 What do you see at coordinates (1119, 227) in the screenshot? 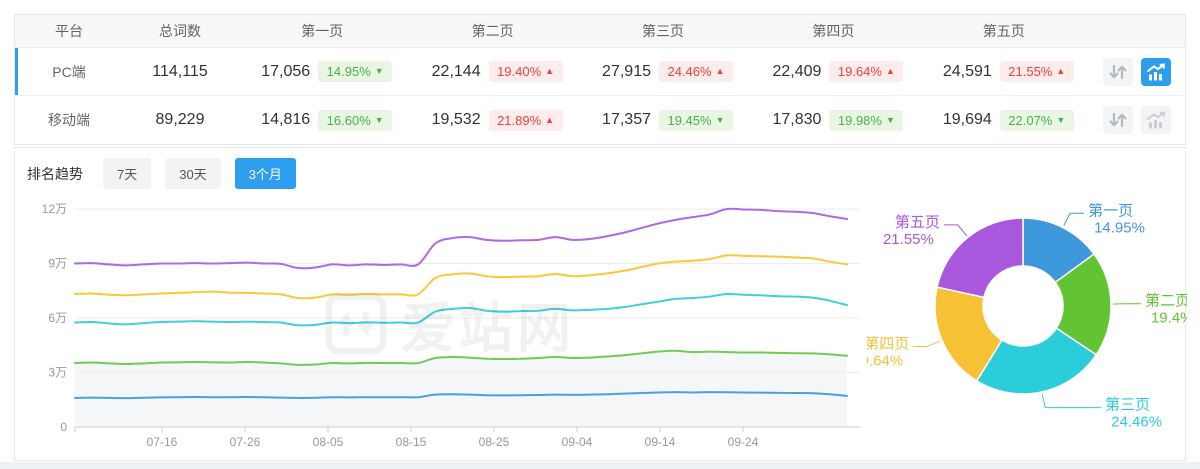
I see `donut-label-percent: 14.95%` at bounding box center [1119, 227].